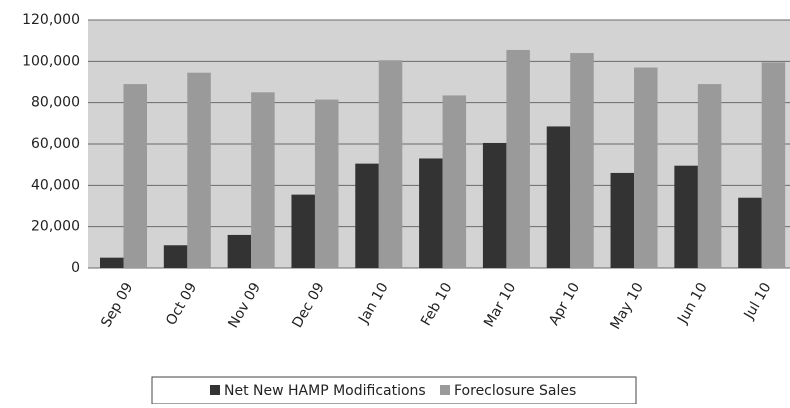 The width and height of the screenshot is (790, 408). Describe the element at coordinates (500, 305) in the screenshot. I see `x-tick-label: Mar 10` at that location.